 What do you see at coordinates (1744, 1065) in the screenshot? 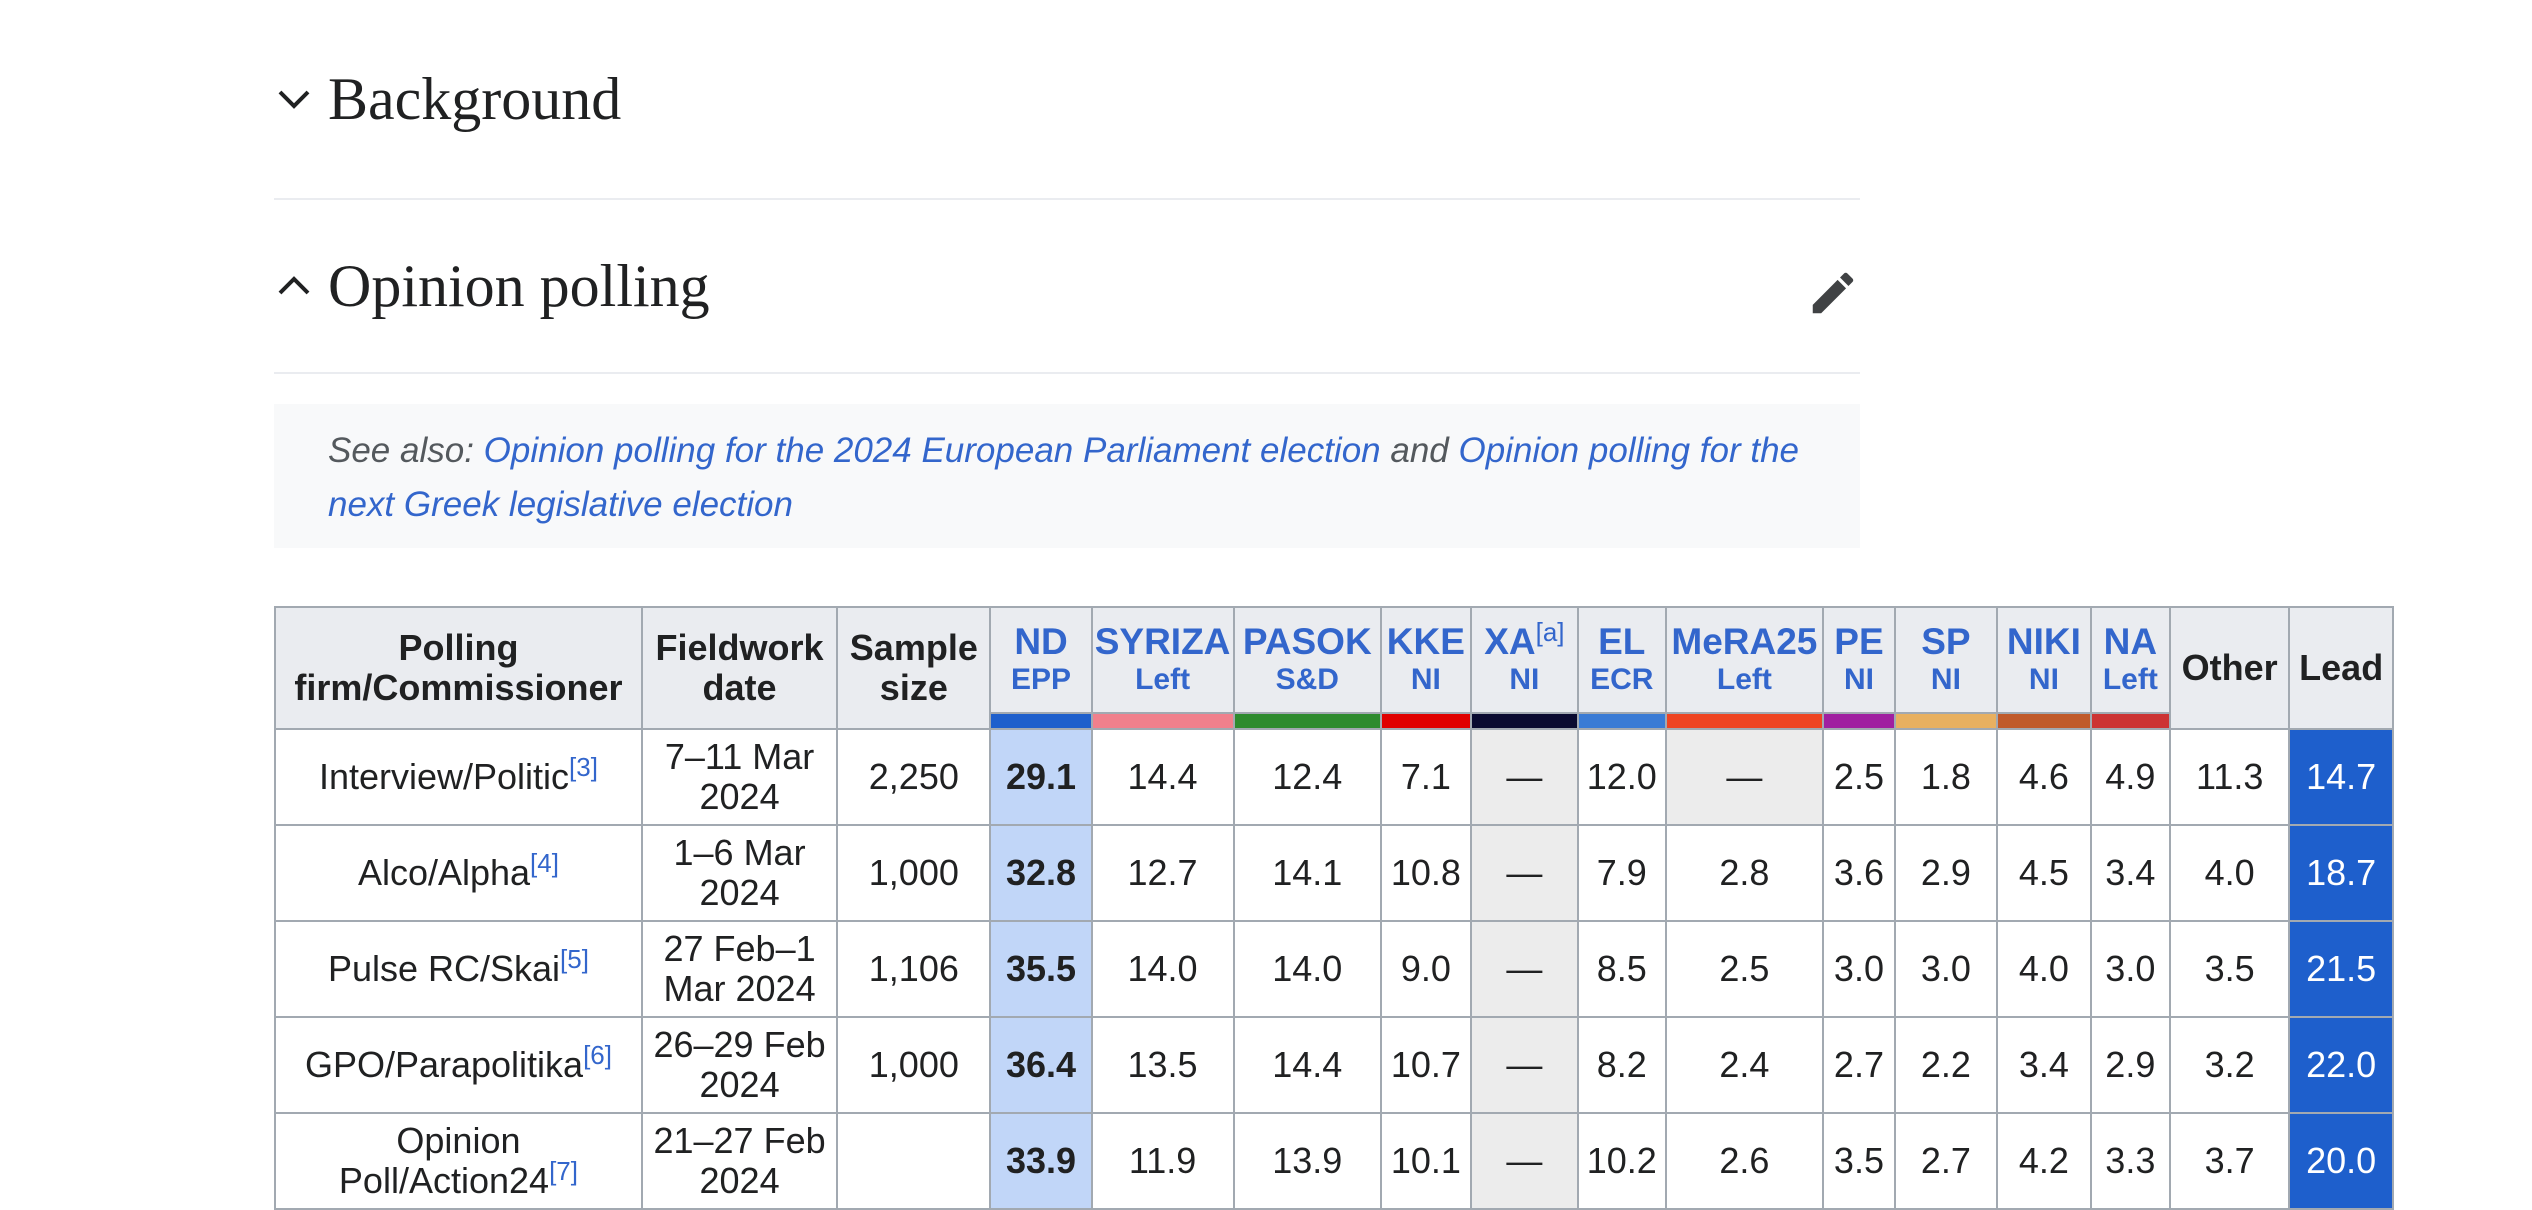
I see `cell-party-value: 2.4` at bounding box center [1744, 1065].